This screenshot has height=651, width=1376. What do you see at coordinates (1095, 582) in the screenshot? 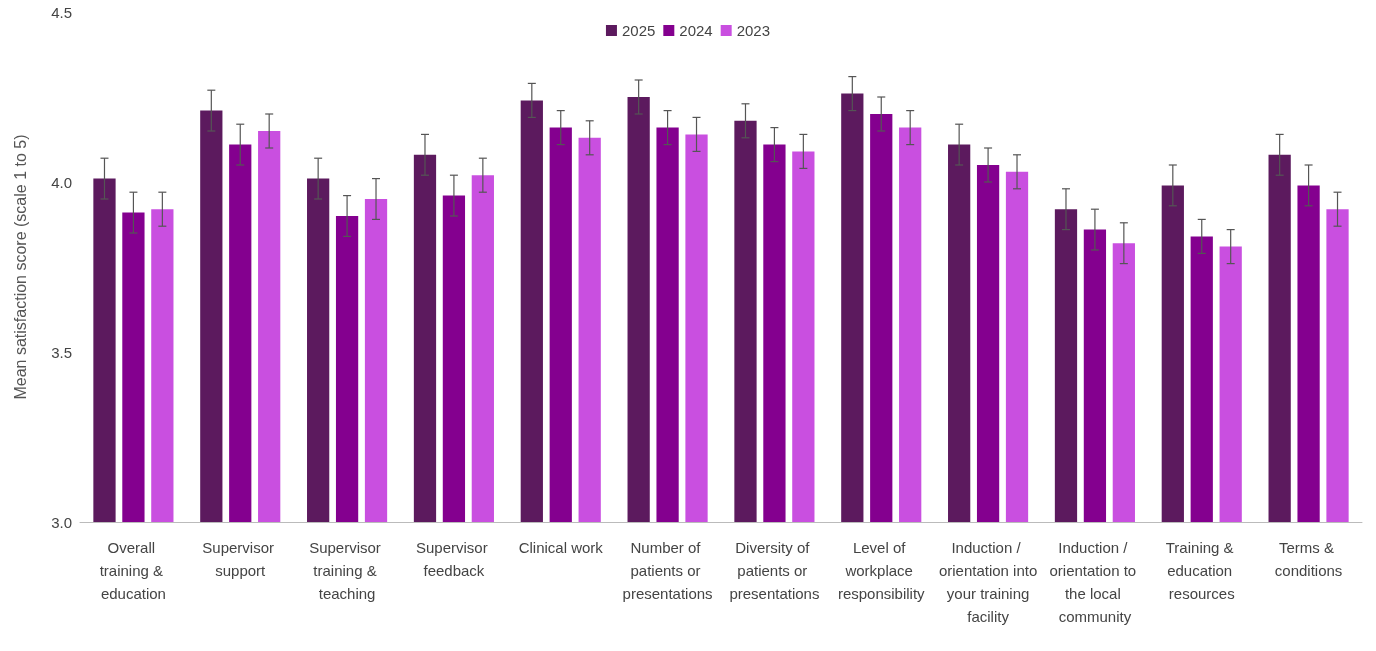
I see `x-tick-label: Induction / orientation to the local community` at bounding box center [1095, 582].